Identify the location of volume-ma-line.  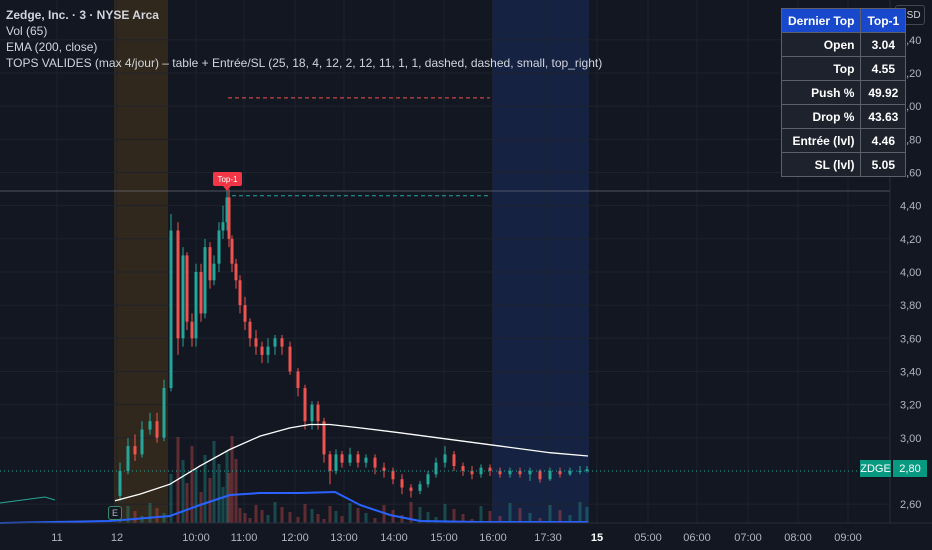
(294, 507).